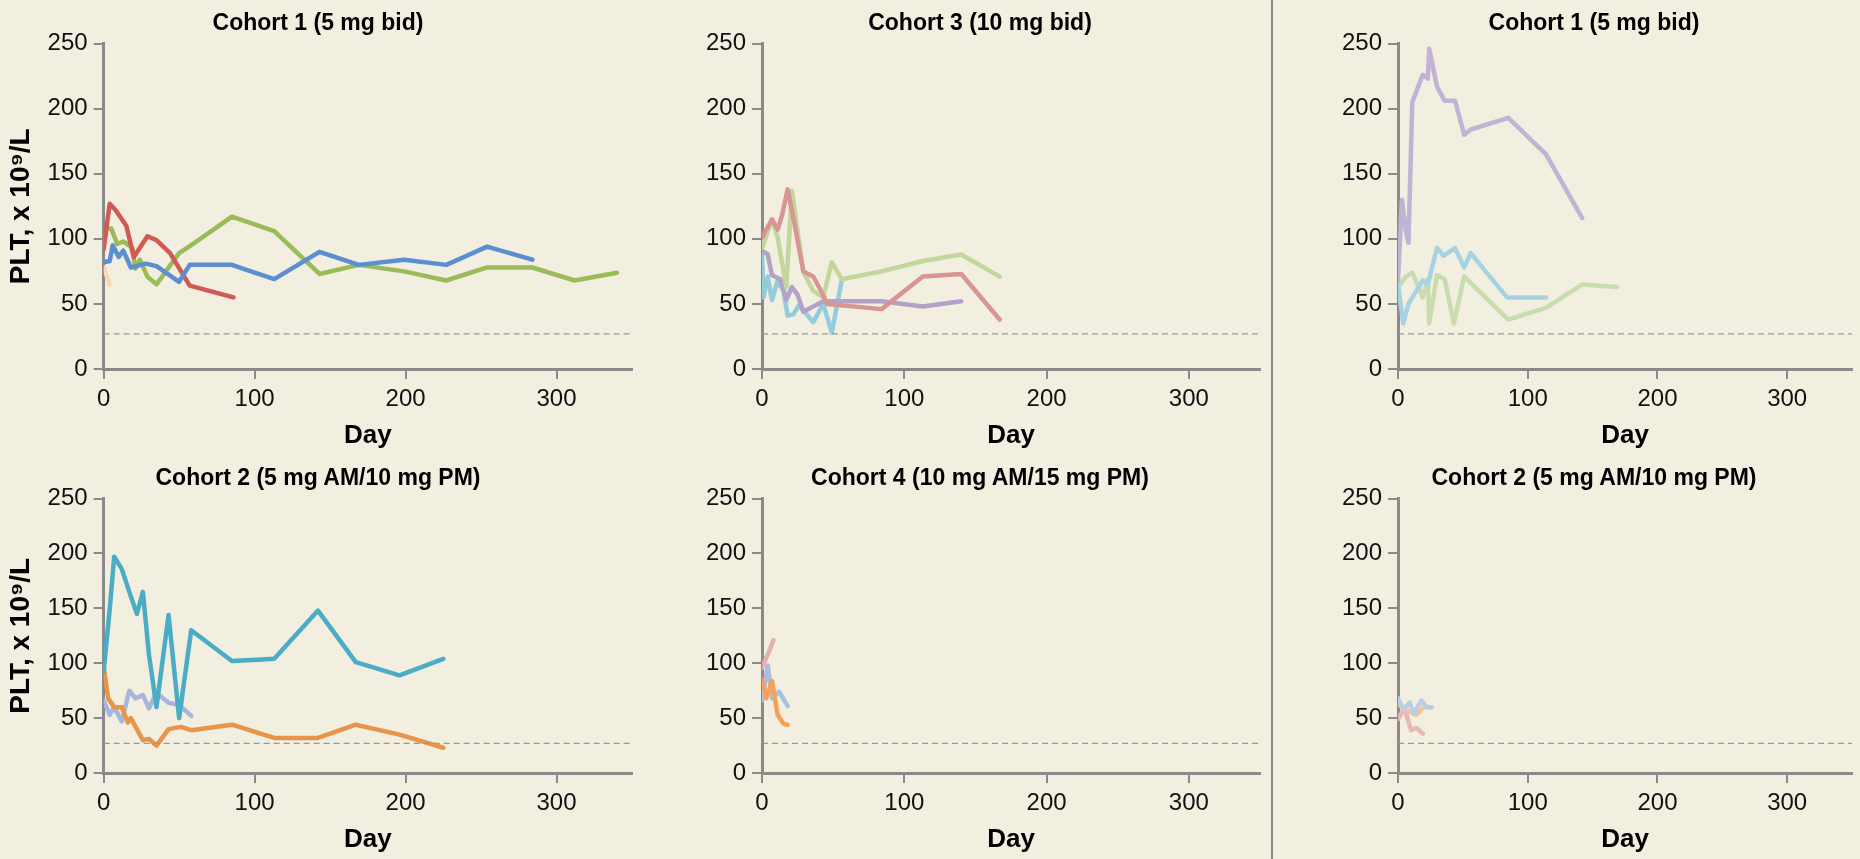  What do you see at coordinates (980, 22) in the screenshot?
I see `chart-title: Cohort 3 (10 mg bid)` at bounding box center [980, 22].